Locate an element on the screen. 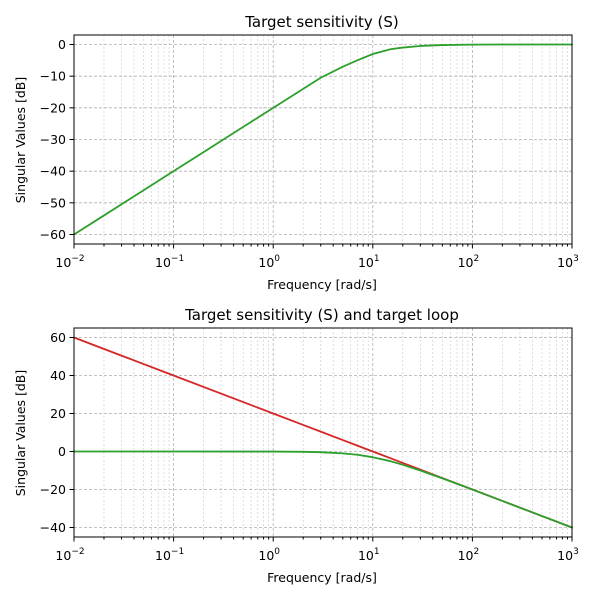 This screenshot has height=600, width=600. top-plot-y-tick-label: −30 is located at coordinates (53, 139).